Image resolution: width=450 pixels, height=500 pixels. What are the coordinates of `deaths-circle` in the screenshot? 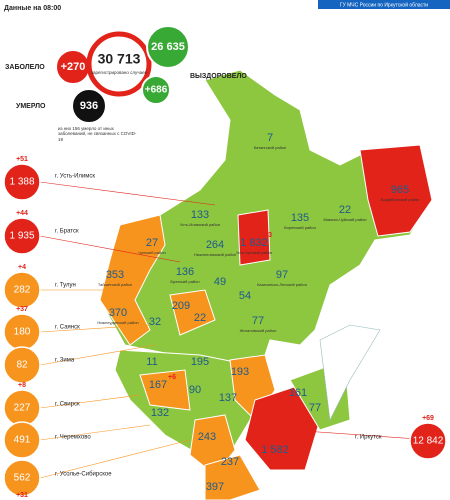 It's located at (89, 106).